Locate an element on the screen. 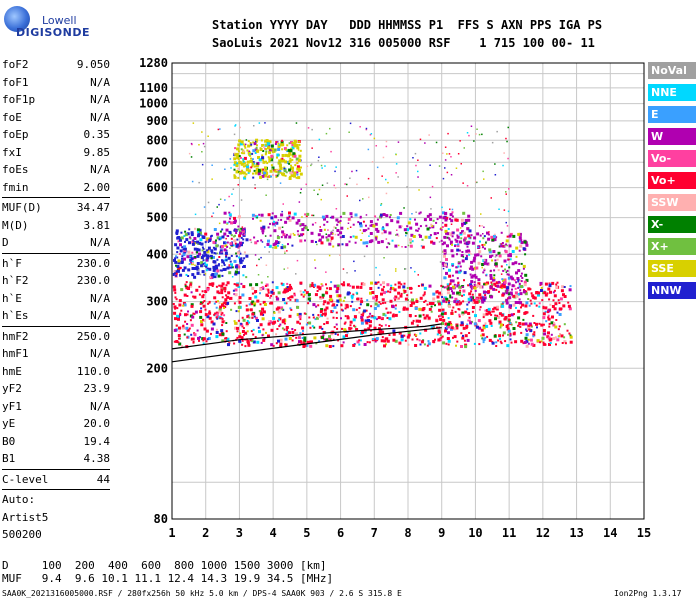 The image size is (700, 600). param-key: M(D) is located at coordinates (15, 225).